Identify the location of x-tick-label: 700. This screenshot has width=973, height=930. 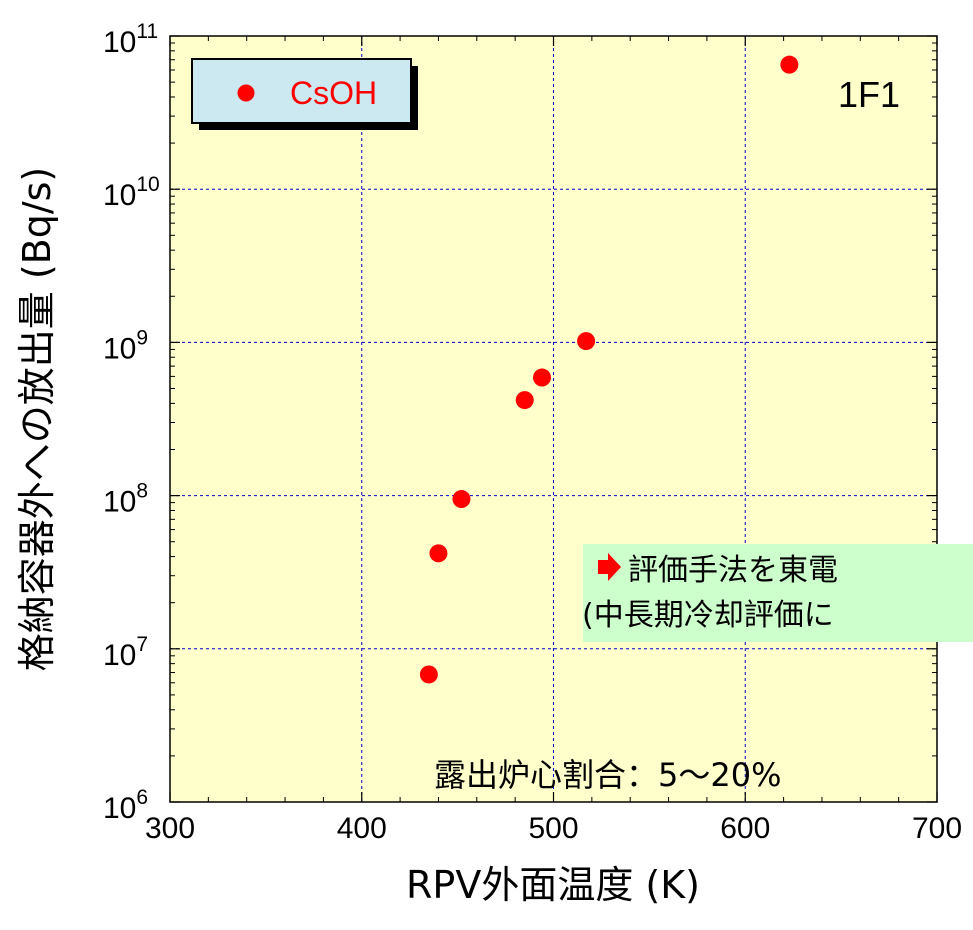
(937, 828).